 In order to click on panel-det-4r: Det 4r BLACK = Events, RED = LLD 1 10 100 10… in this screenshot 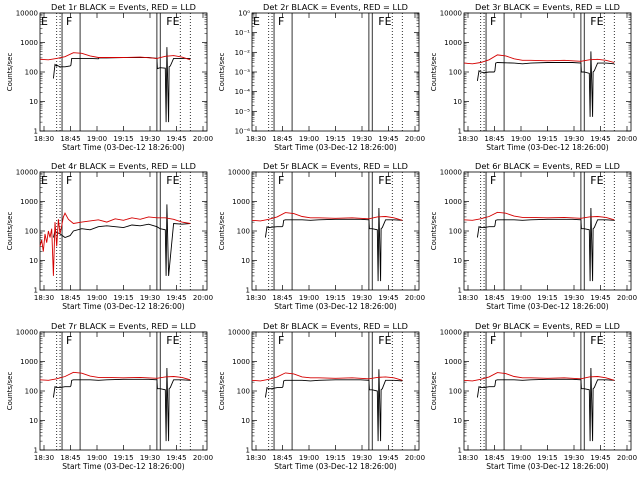, I will do `click(109, 236)`.